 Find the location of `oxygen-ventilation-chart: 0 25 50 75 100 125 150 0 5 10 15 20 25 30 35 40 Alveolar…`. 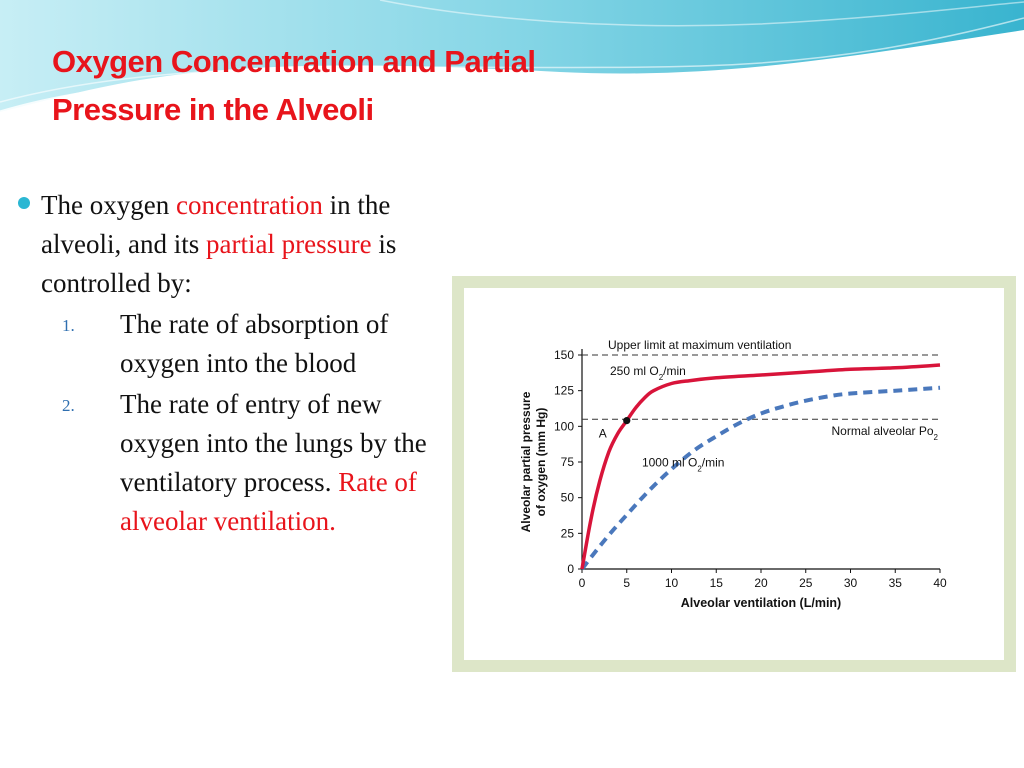

oxygen-ventilation-chart: 0 25 50 75 100 125 150 0 5 10 15 20 25 30 35 40 Alveolar… is located at coordinates (733, 474).